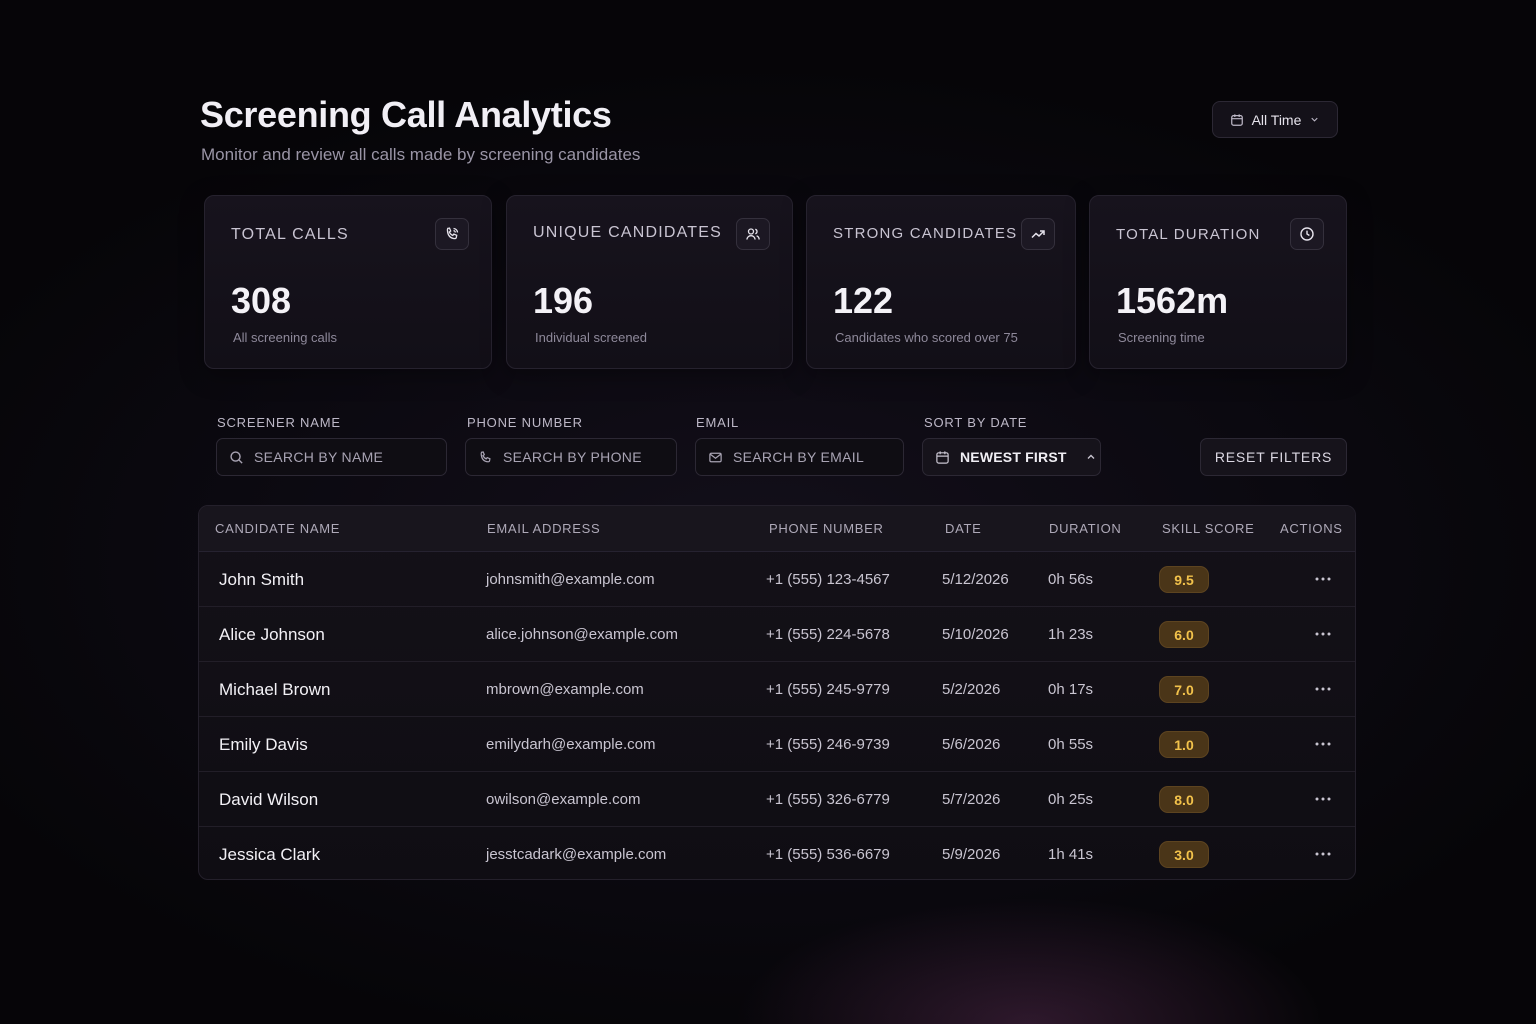  What do you see at coordinates (971, 744) in the screenshot?
I see `call-date: 5/6/2026` at bounding box center [971, 744].